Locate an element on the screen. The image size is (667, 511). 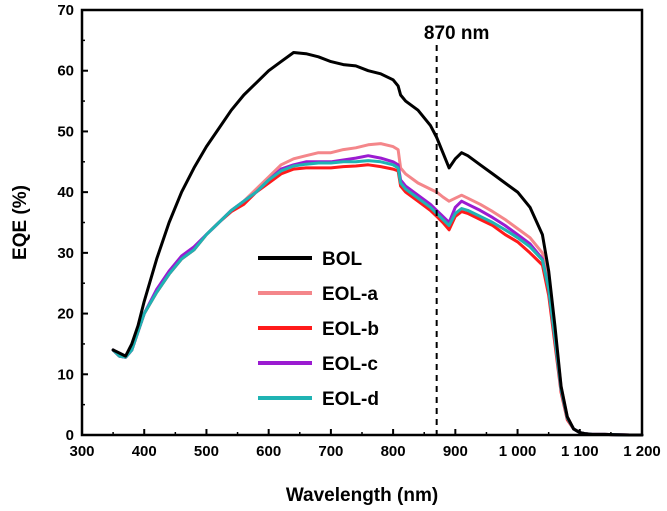
y-tick-label: 20 is located at coordinates (65, 314).